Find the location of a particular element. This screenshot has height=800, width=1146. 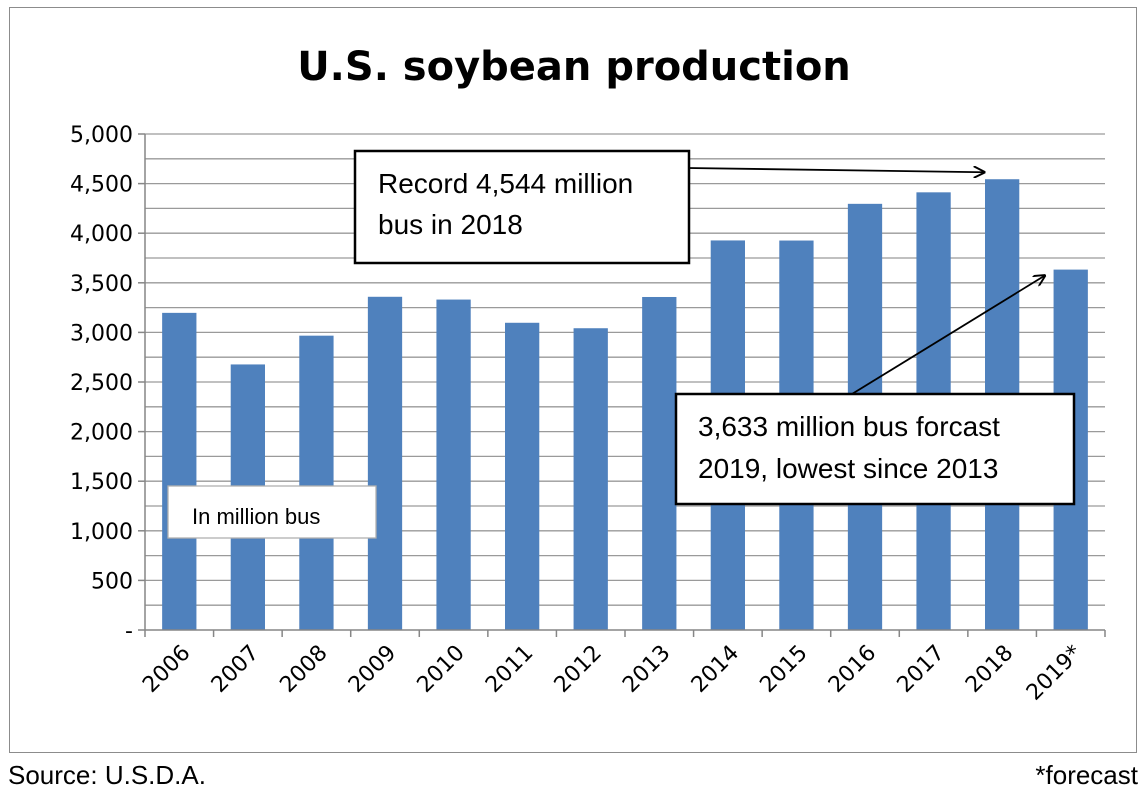

y-tick-label: 4,000 is located at coordinates (101, 234).